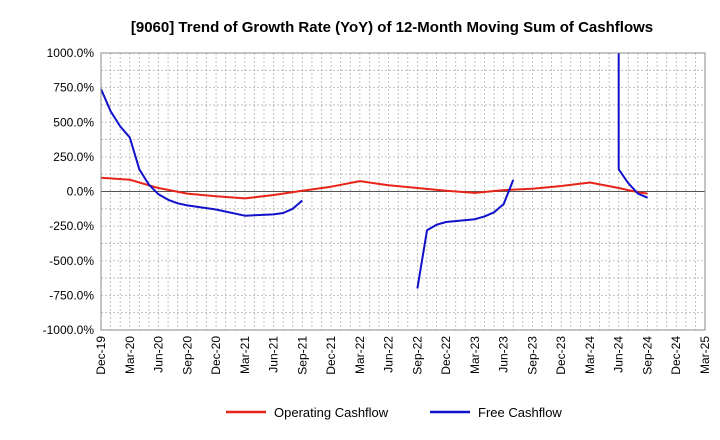  I want to click on x-tick-label: Sep-20, so click(187, 355).